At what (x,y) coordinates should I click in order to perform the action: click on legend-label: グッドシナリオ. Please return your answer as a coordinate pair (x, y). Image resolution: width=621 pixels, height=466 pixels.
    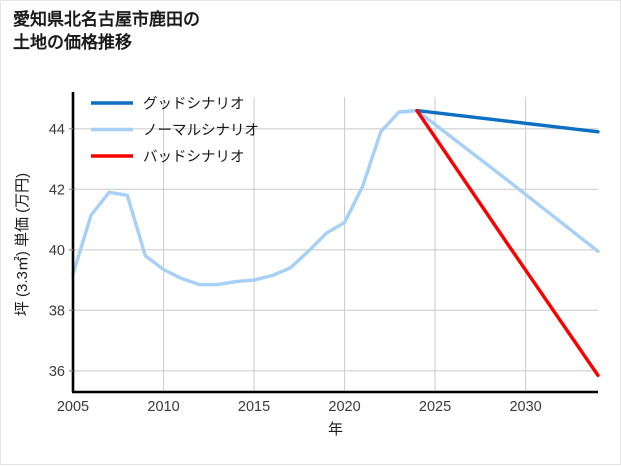
    Looking at the image, I should click on (194, 104).